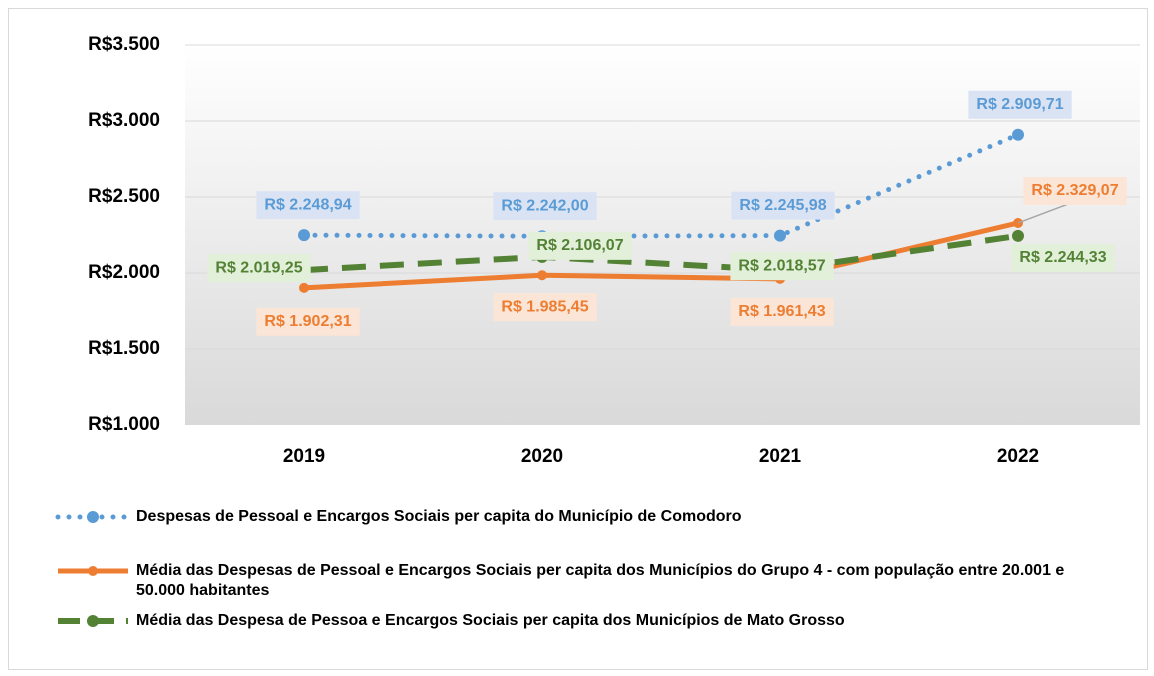 The image size is (1154, 676). Describe the element at coordinates (1018, 456) in the screenshot. I see `x-tick-label: 2022` at that location.